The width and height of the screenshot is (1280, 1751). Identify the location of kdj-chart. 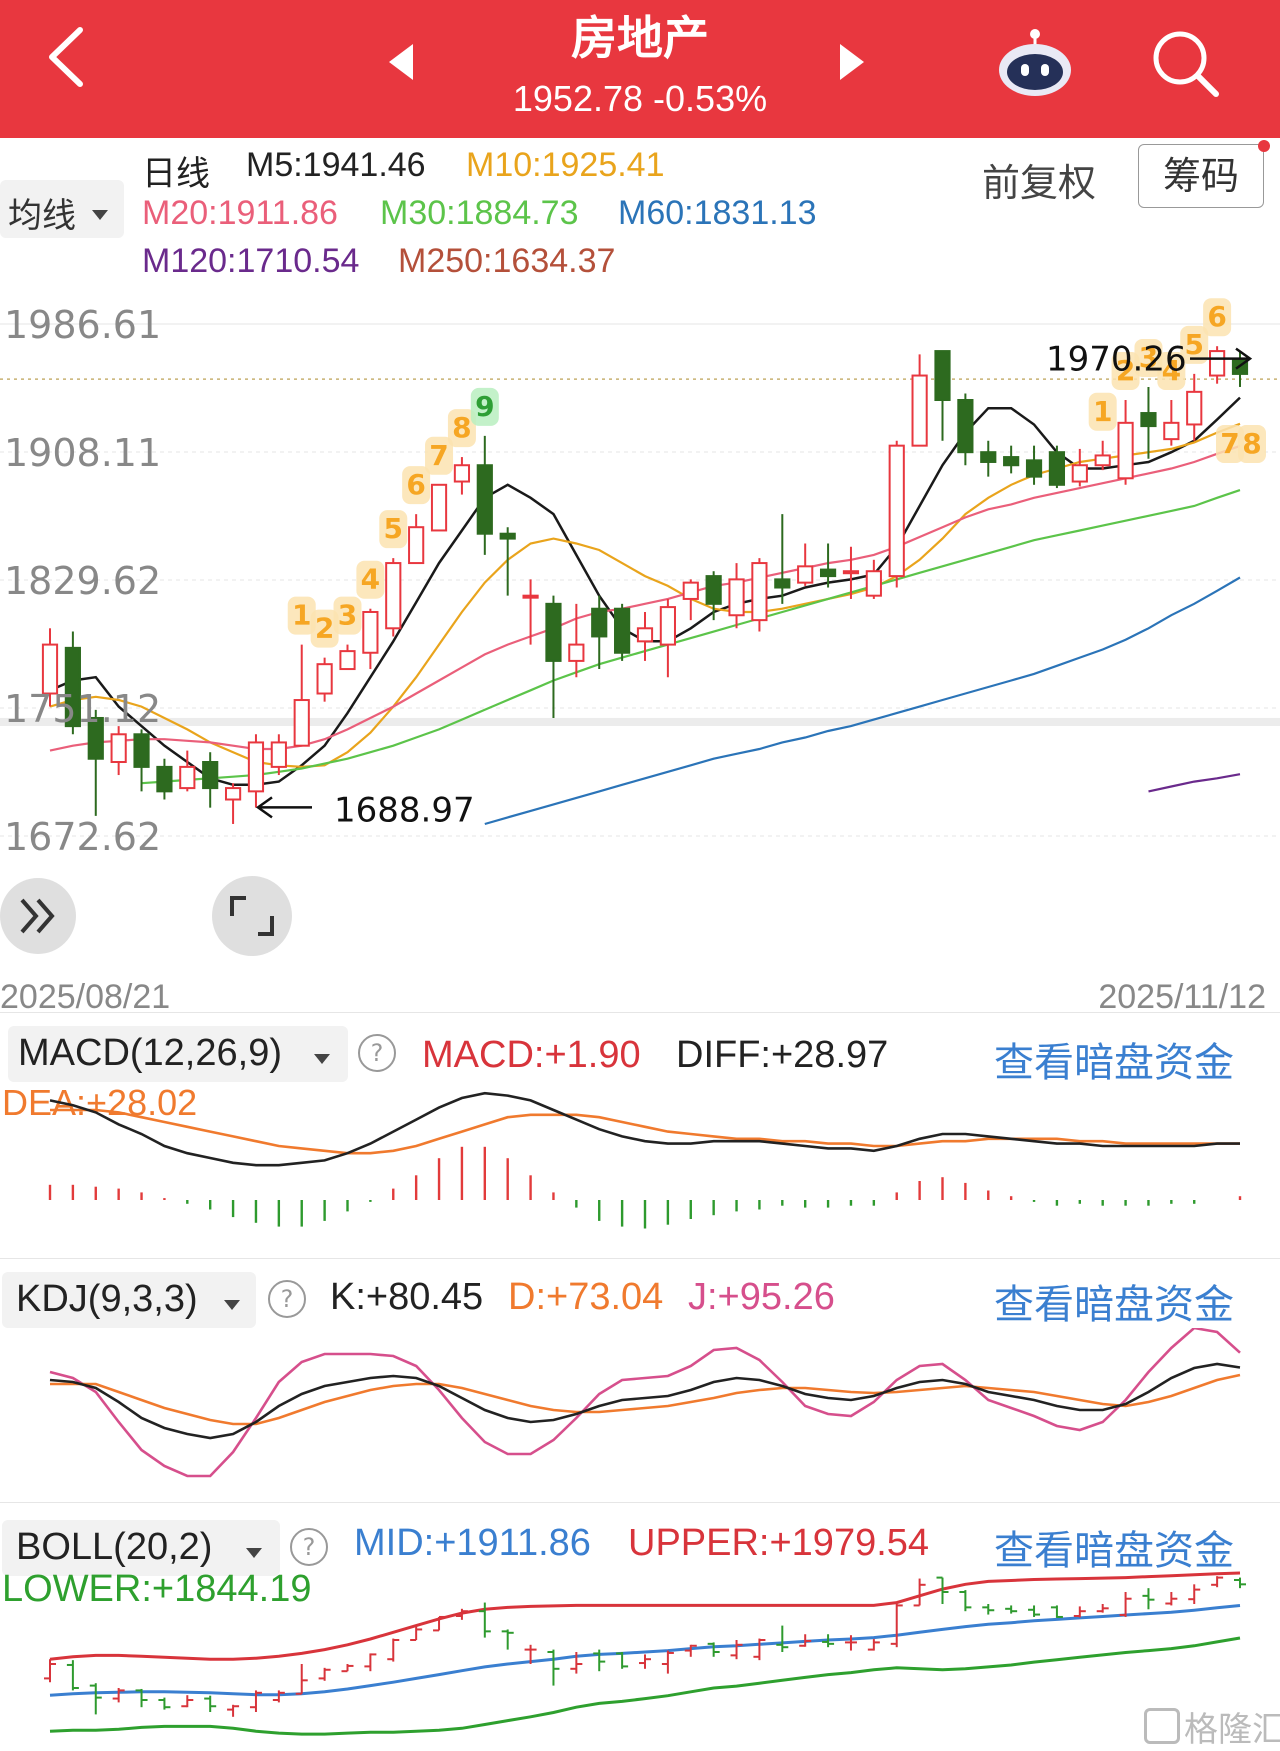
(645, 1403).